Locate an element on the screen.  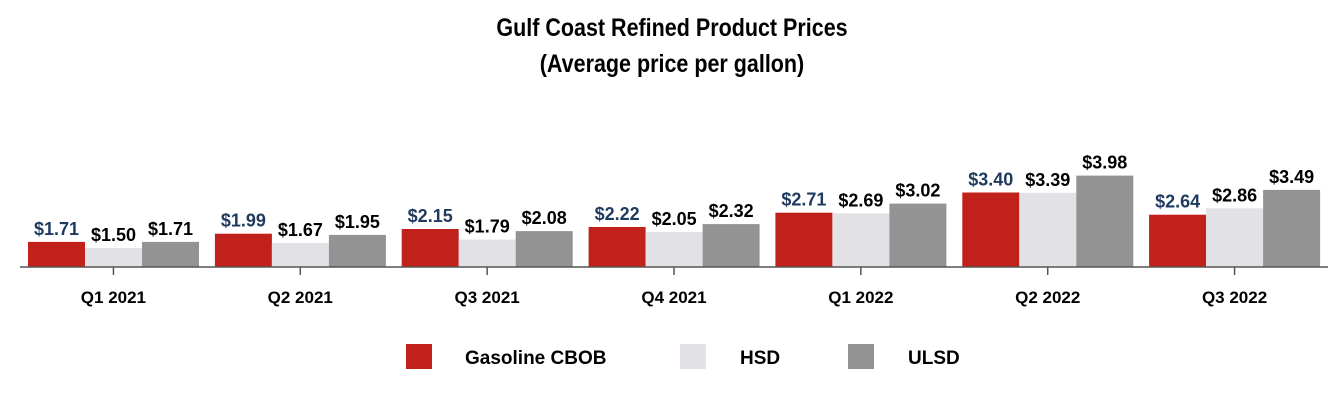
legend-swatch-hsd is located at coordinates (693, 356).